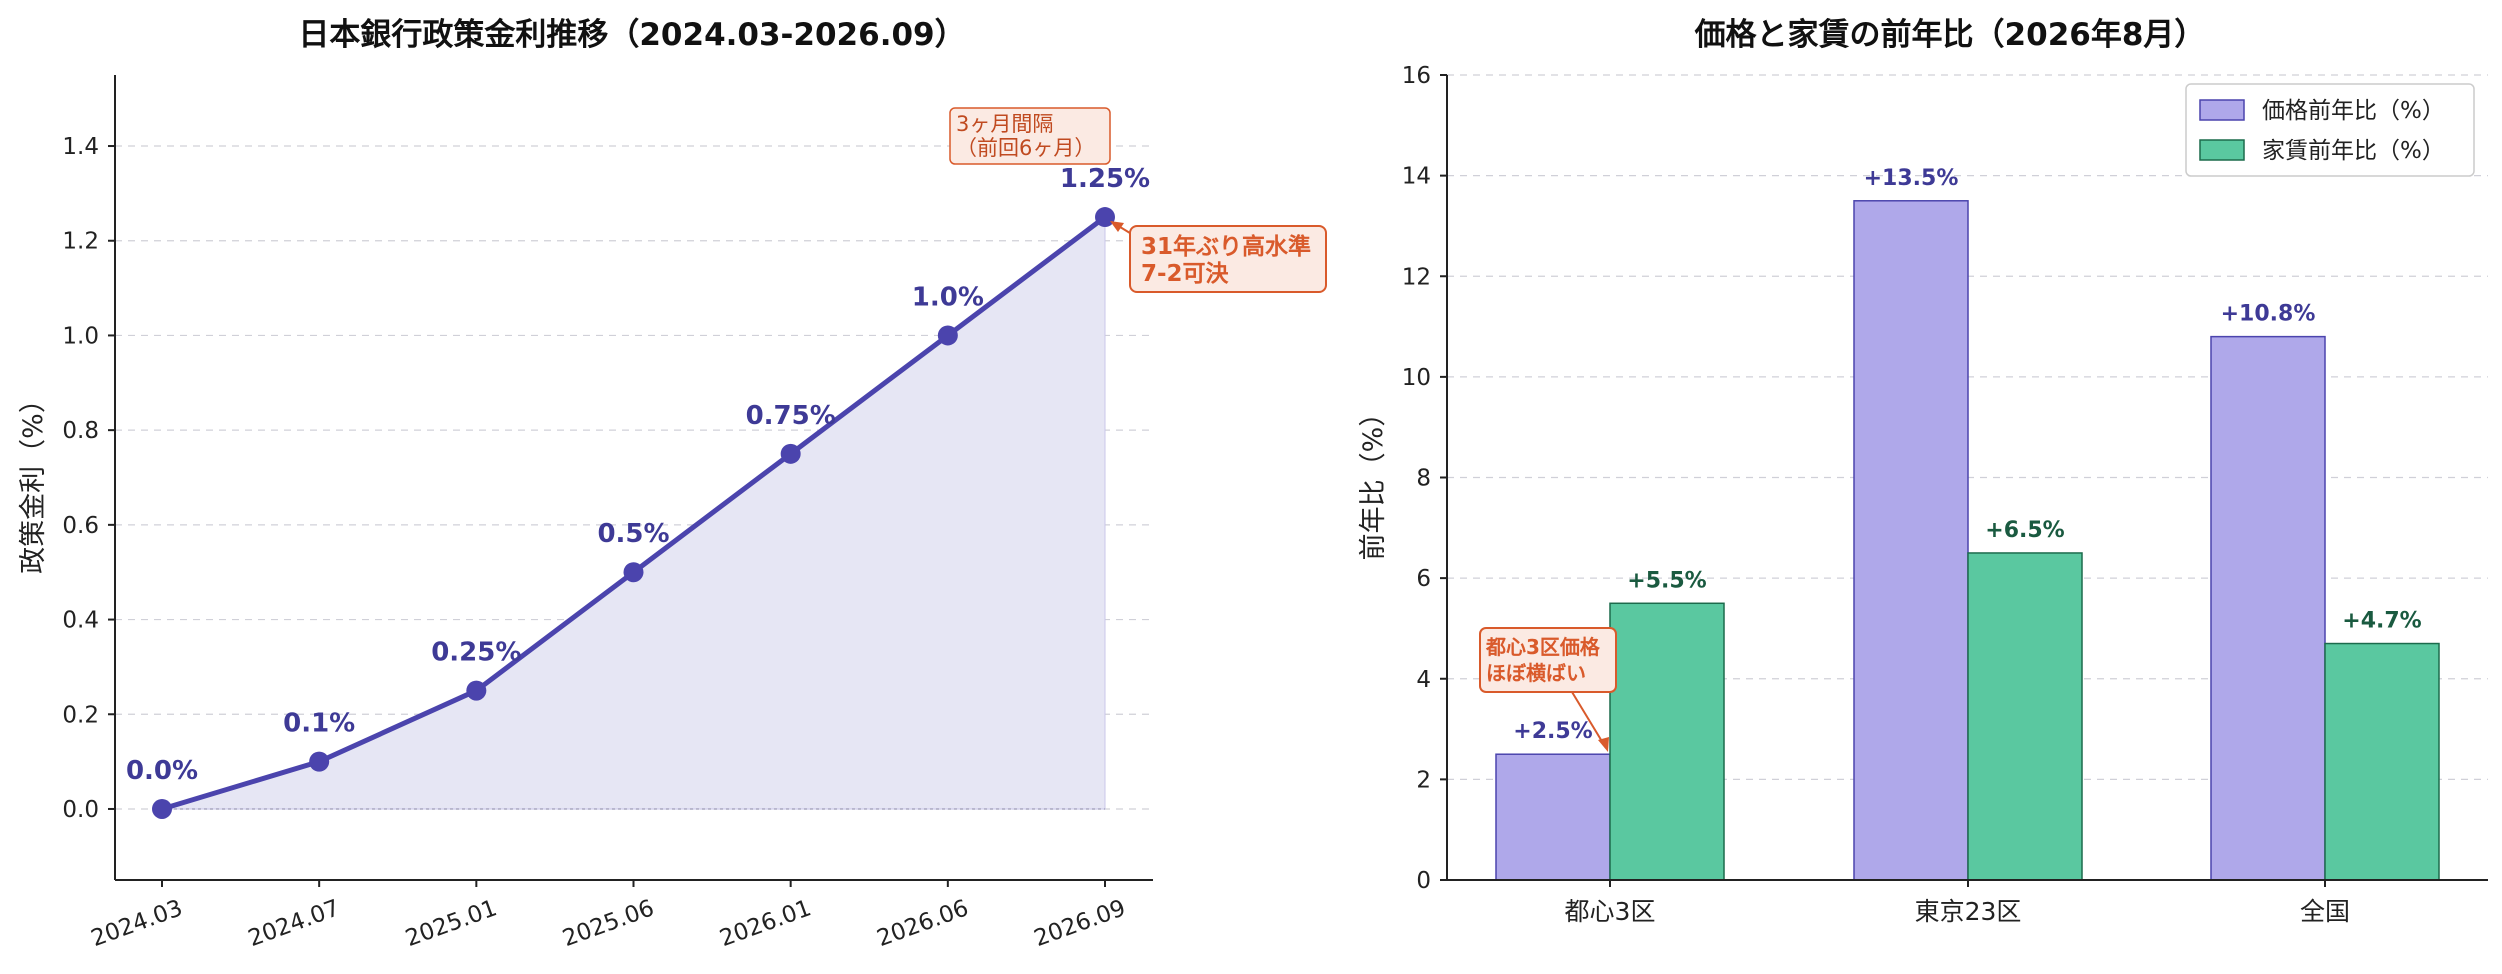 This screenshot has width=2502, height=974. What do you see at coordinates (923, 923) in the screenshot?
I see `x-tick-label: 2026.06` at bounding box center [923, 923].